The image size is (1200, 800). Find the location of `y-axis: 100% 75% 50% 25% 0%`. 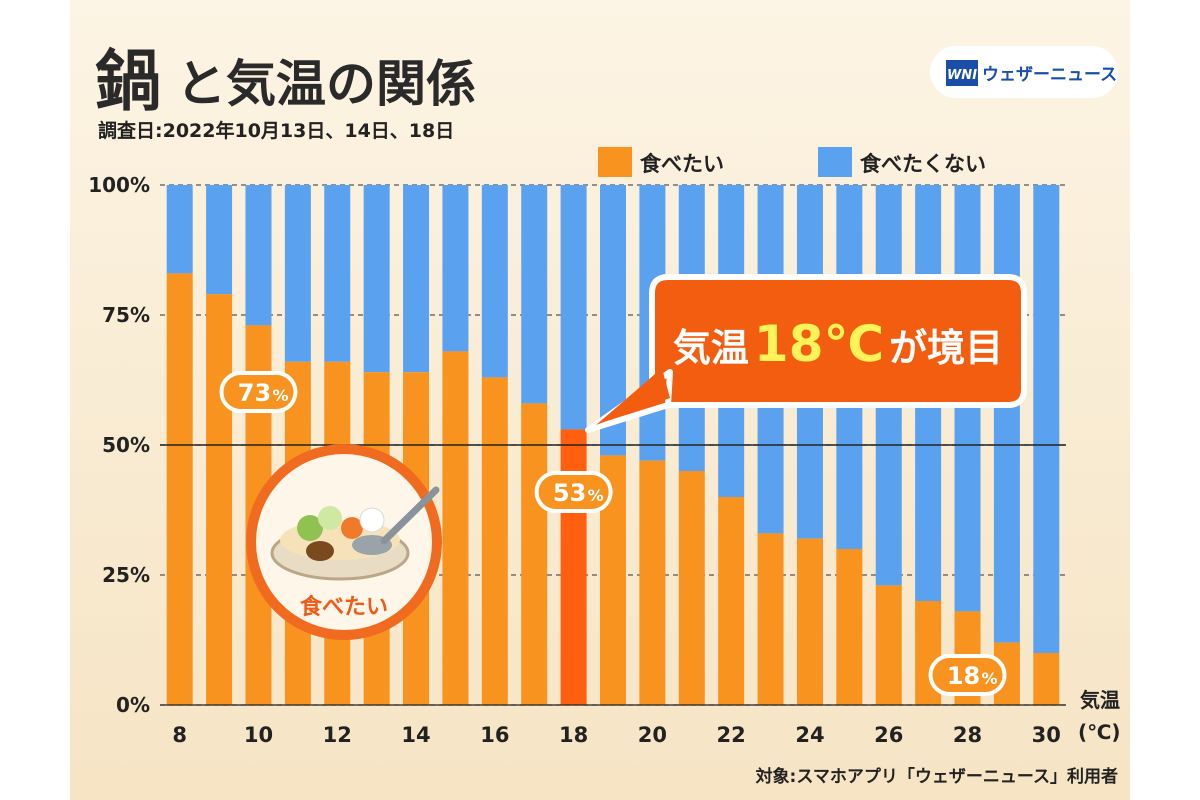

y-axis: 100% 75% 50% 25% 0% is located at coordinates (119, 445).